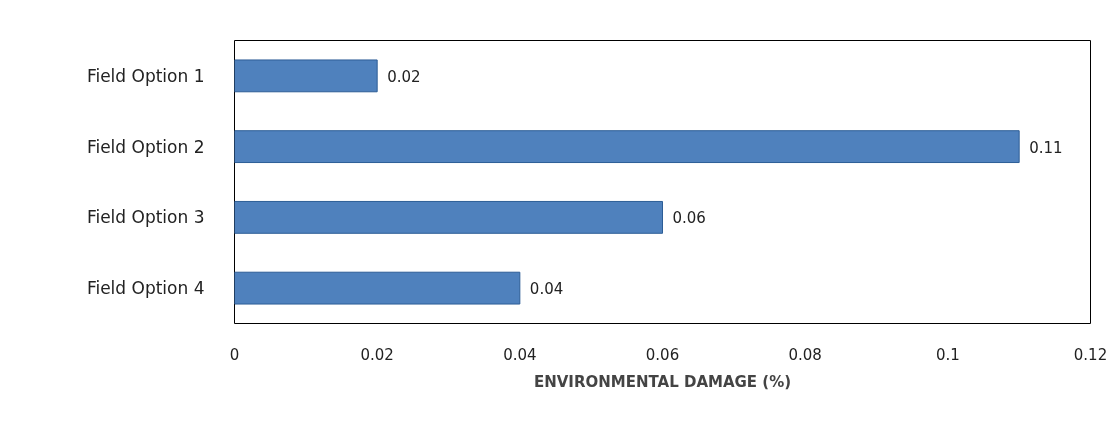 The image size is (1114, 436). What do you see at coordinates (689, 218) in the screenshot?
I see `data-label: 0.06` at bounding box center [689, 218].